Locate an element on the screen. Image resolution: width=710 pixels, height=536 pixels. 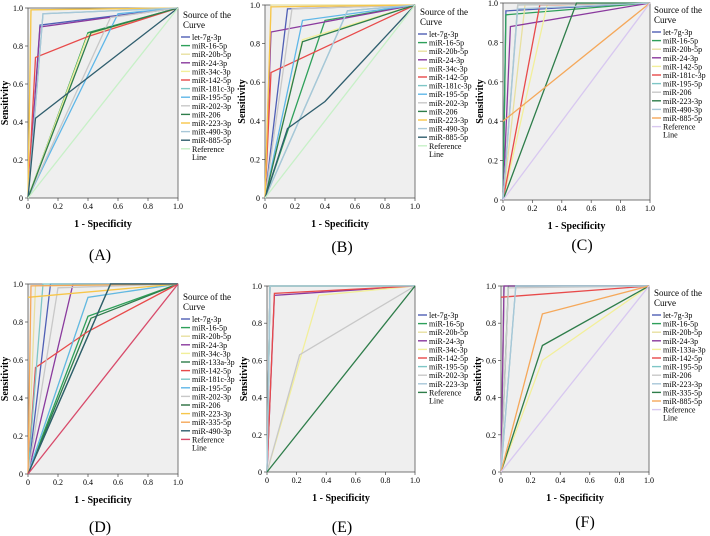
legend-label: miR-142-5p is located at coordinates (448, 77).